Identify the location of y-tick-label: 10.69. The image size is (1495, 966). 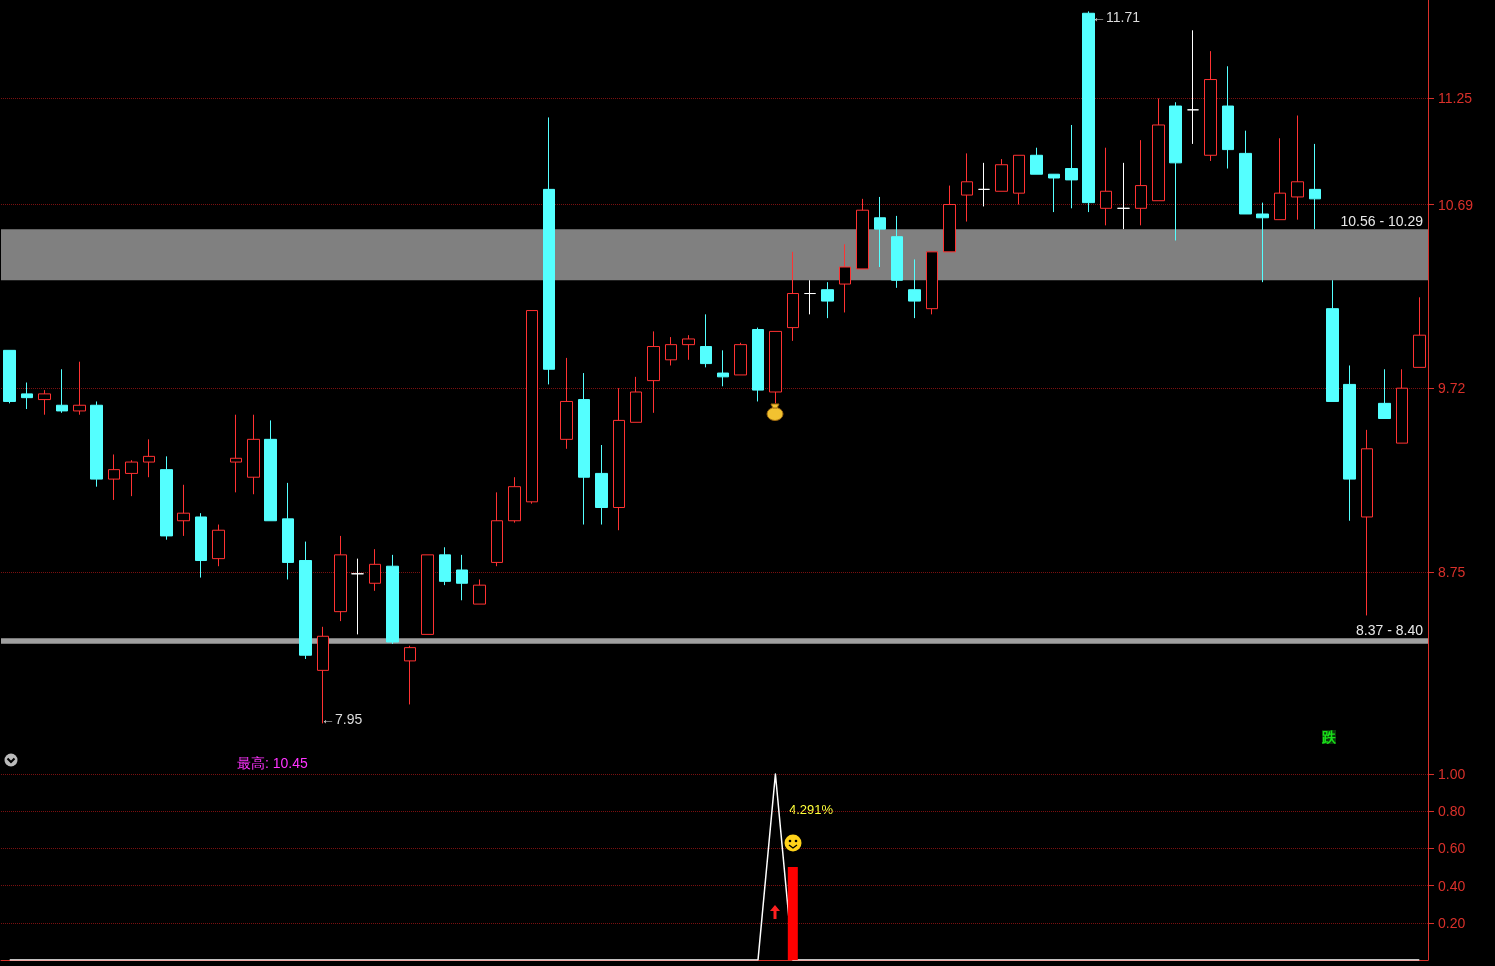
(1456, 204).